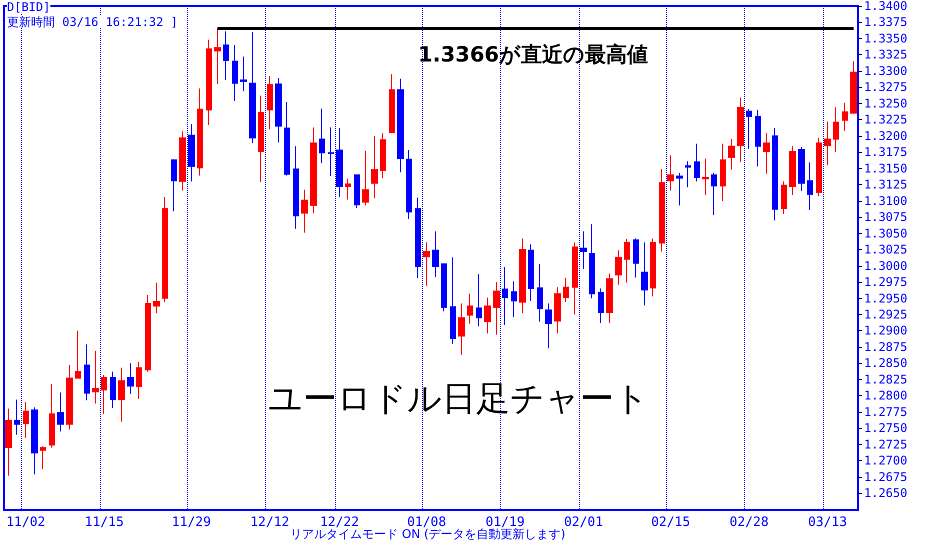 Image resolution: width=929 pixels, height=542 pixels. Describe the element at coordinates (458, 399) in the screenshot. I see `text: ユーロドル日足チャート` at that location.